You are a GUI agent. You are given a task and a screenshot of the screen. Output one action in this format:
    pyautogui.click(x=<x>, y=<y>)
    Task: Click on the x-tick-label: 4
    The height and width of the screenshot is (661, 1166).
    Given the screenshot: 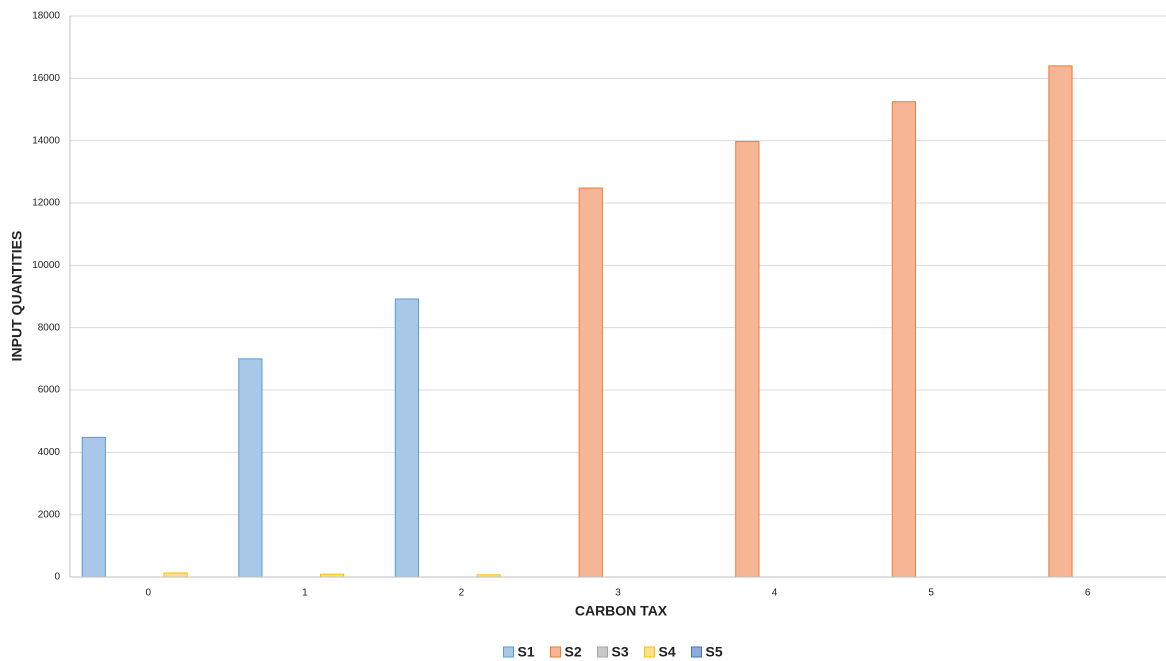 What is the action you would take?
    pyautogui.click(x=775, y=593)
    